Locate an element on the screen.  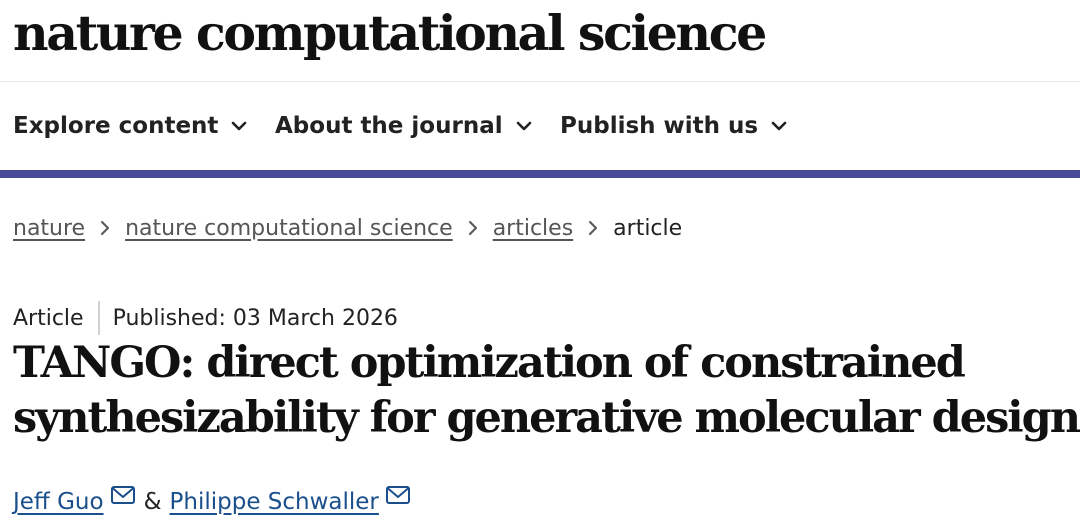
breadcrumb-current: article is located at coordinates (648, 228).